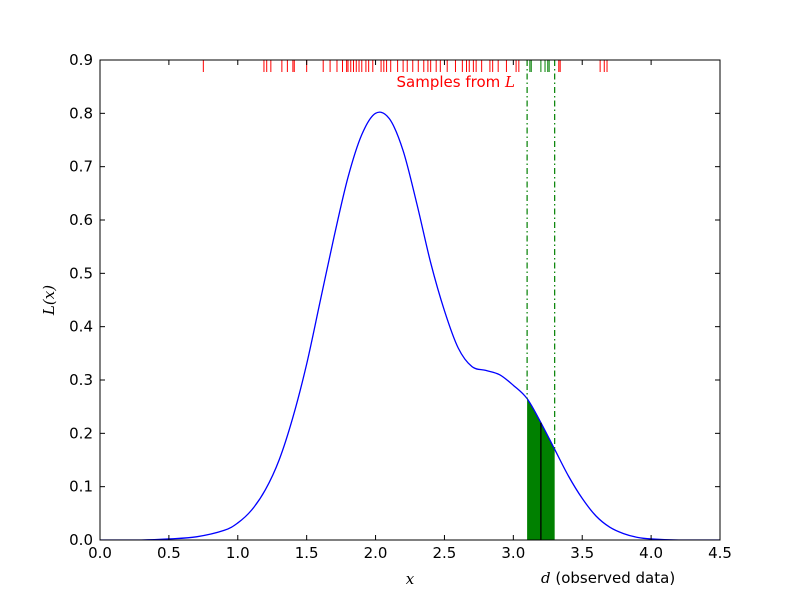  What do you see at coordinates (410, 579) in the screenshot?
I see `x-axis-label: x` at bounding box center [410, 579].